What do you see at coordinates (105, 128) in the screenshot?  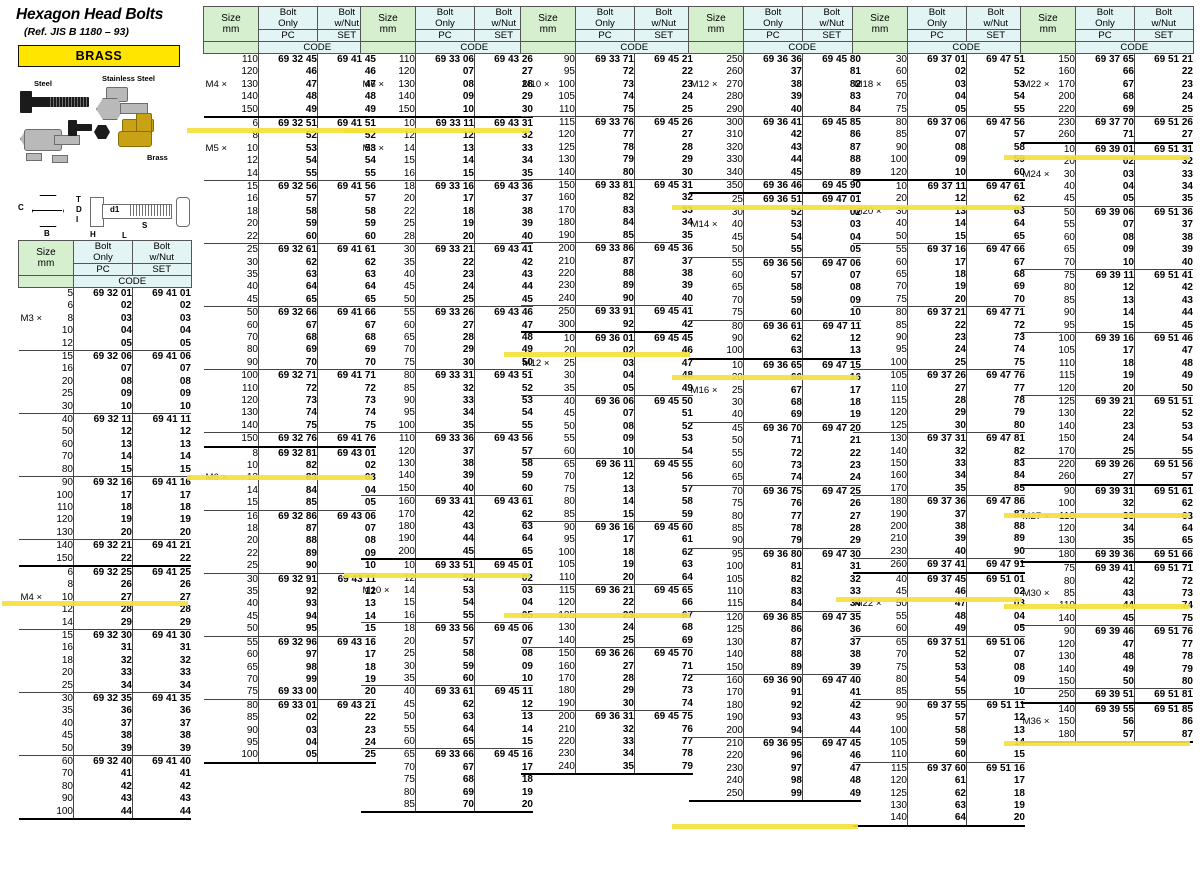 I see `product-photo: Steel Stainless Steel Brass` at bounding box center [105, 128].